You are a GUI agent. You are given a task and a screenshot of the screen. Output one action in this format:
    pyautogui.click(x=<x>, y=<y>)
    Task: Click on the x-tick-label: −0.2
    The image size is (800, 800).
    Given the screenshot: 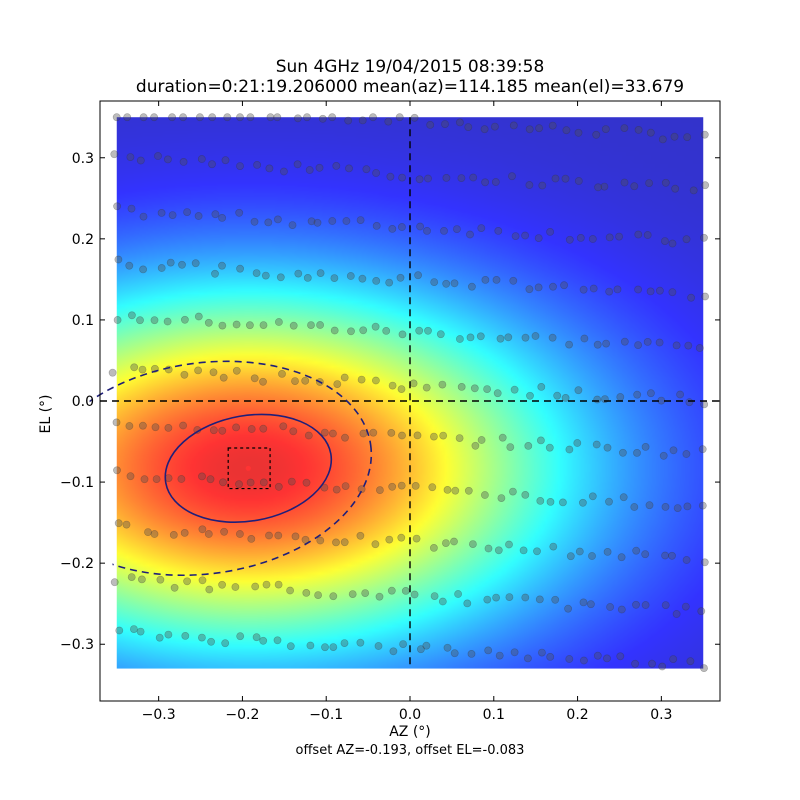 What is the action you would take?
    pyautogui.click(x=242, y=715)
    